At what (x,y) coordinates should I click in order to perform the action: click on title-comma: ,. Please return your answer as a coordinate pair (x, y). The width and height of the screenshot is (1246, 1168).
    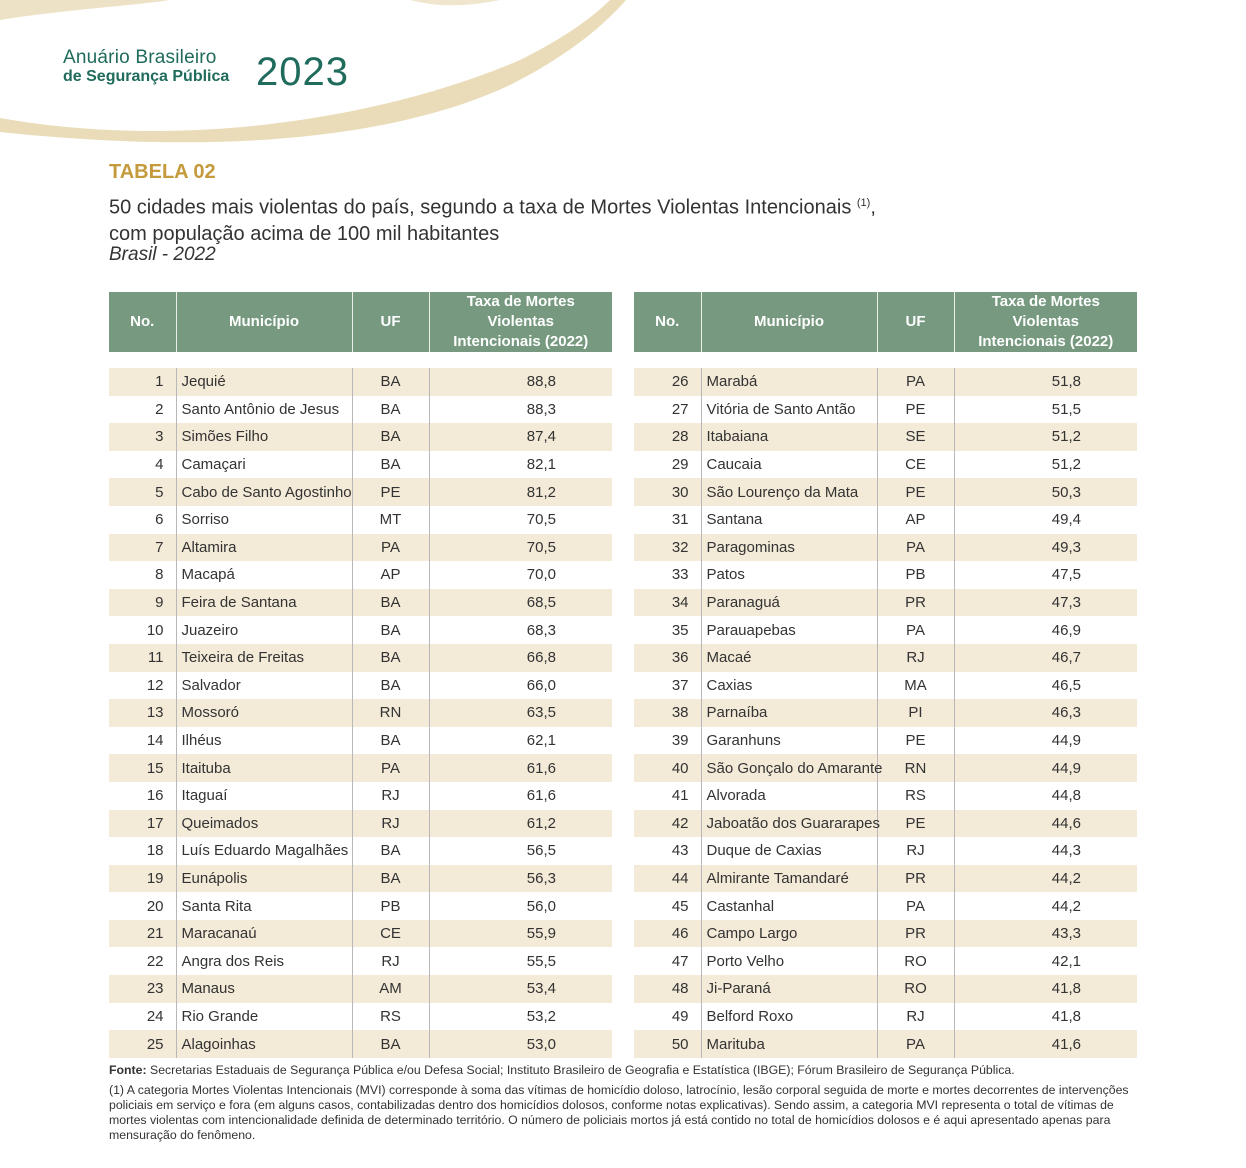
    Looking at the image, I should click on (873, 207).